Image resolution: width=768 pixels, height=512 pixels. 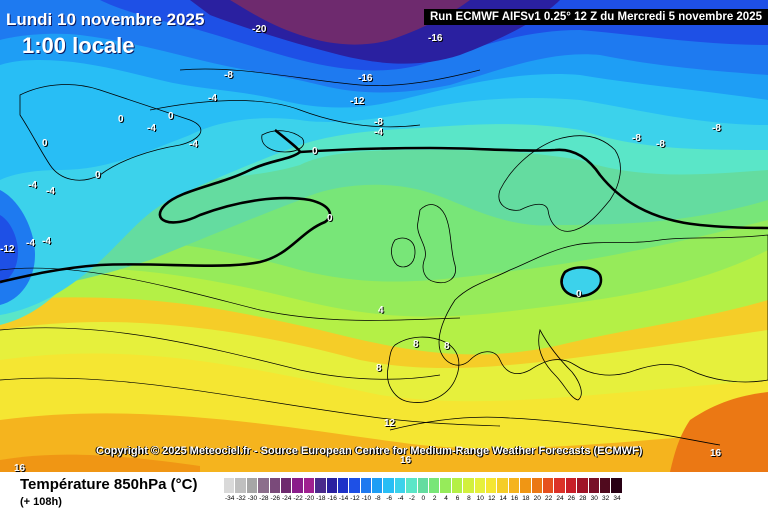 I want to click on legend-label: 22, so click(x=549, y=498).